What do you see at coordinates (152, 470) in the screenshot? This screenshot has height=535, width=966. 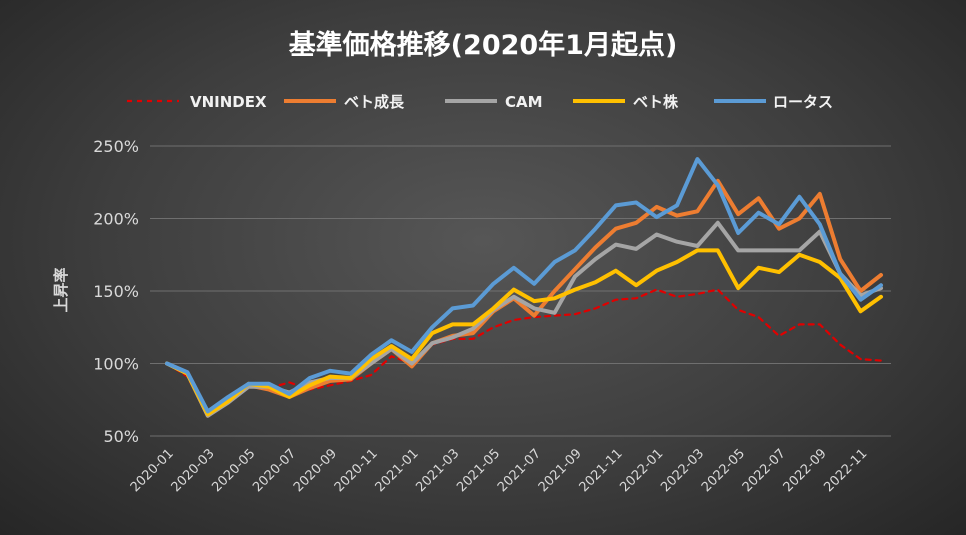 I see `x-tick-label: 2020-01` at bounding box center [152, 470].